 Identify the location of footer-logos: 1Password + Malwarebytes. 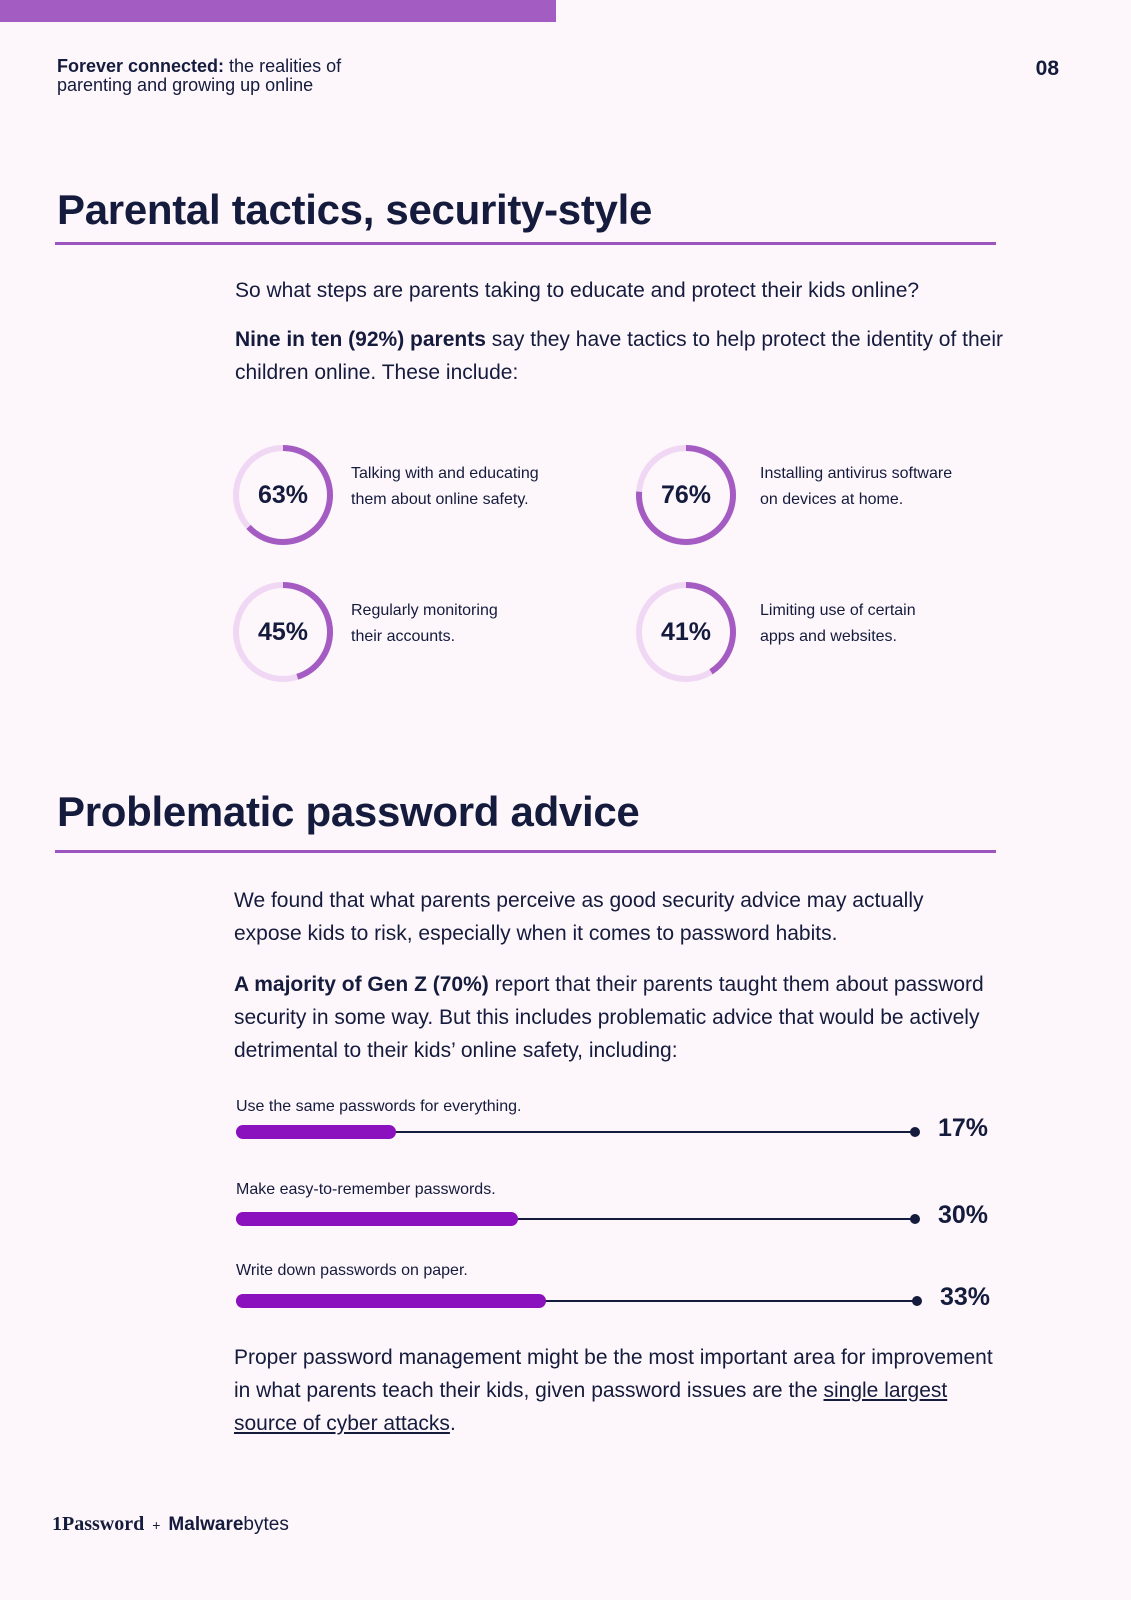
(170, 1524).